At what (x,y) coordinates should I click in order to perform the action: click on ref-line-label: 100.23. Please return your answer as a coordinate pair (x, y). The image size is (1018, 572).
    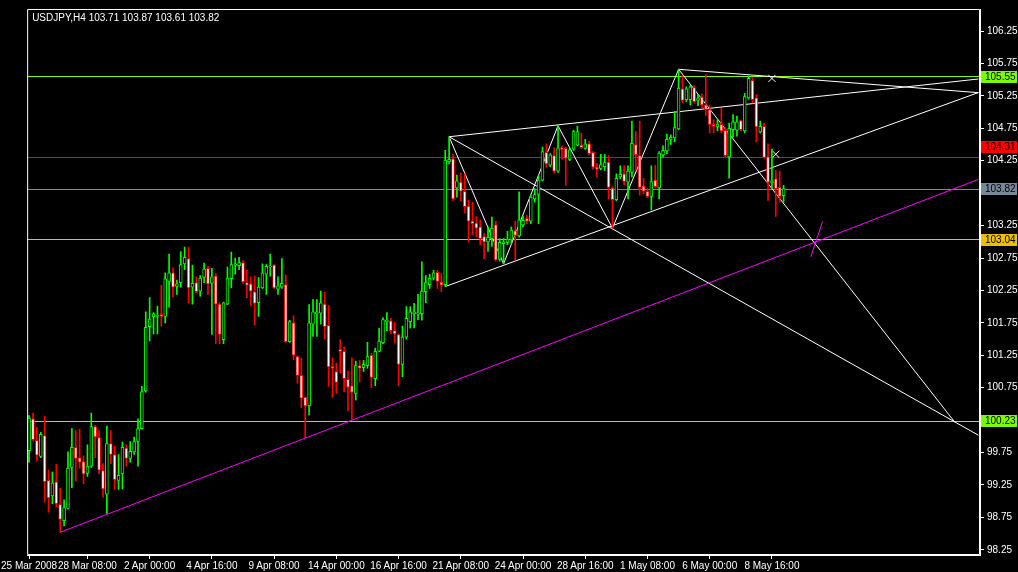
    Looking at the image, I should click on (1001, 421).